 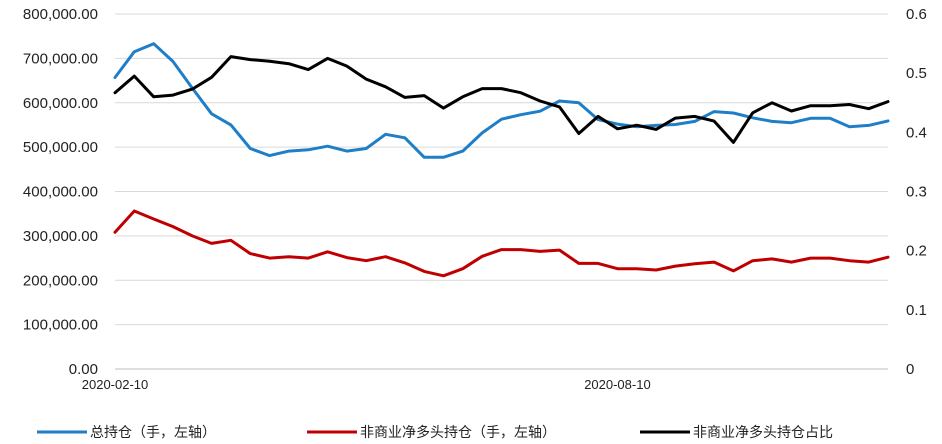 I want to click on right-tick-label: 0.1, so click(x=916, y=310).